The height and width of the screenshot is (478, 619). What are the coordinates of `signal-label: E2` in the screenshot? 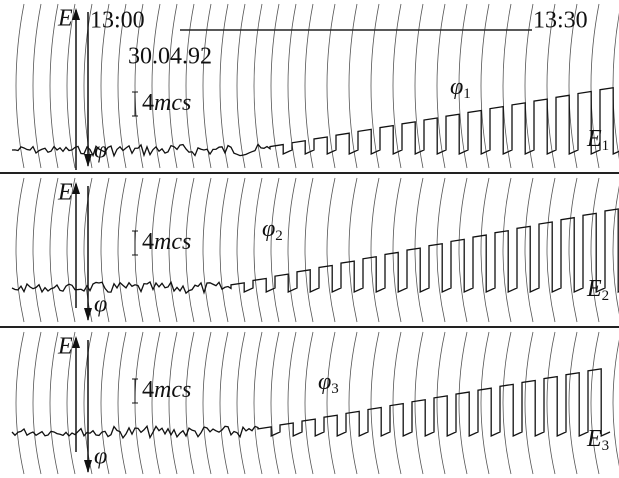 It's located at (597, 290).